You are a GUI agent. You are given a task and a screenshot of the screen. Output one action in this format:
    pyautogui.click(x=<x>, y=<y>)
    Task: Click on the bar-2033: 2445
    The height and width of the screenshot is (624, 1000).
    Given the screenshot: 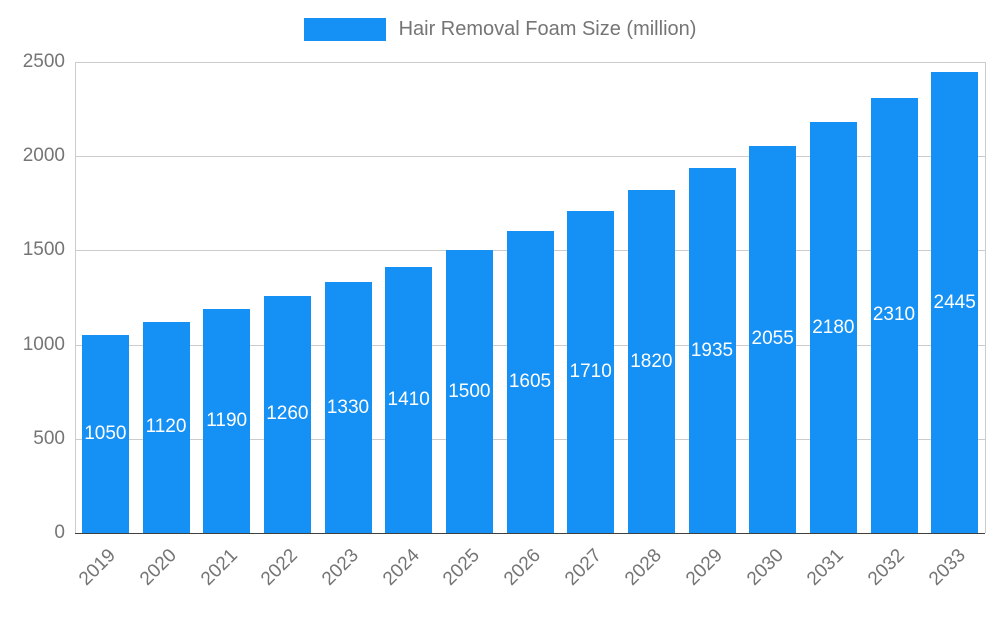 What is the action you would take?
    pyautogui.click(x=955, y=302)
    